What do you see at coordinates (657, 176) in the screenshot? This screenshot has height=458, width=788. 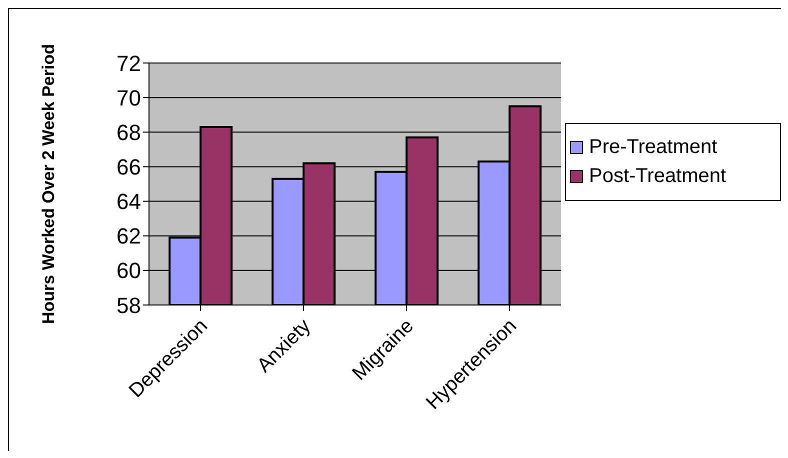 I see `legend-label: Post-Treatment` at bounding box center [657, 176].